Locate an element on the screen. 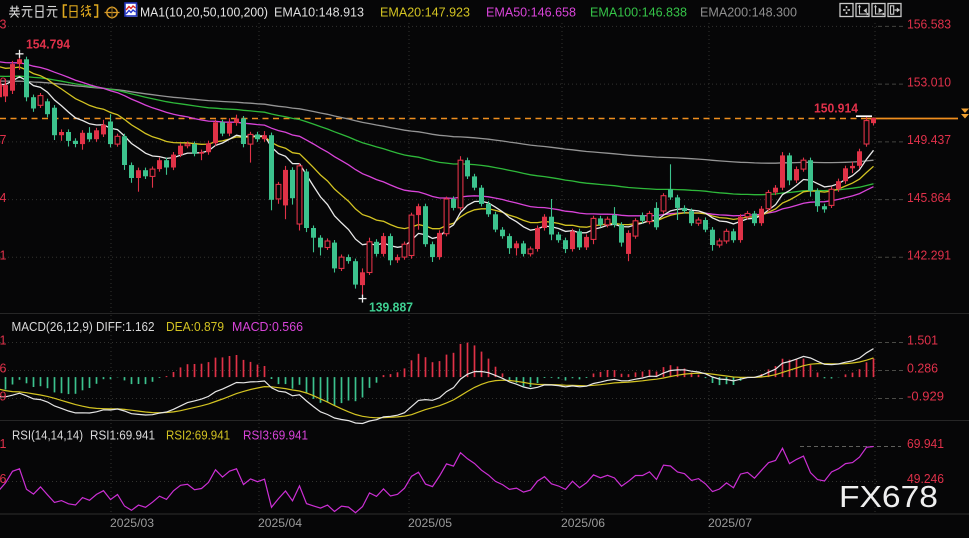  svg-text: RSI(14,14,14) is located at coordinates (47, 435).